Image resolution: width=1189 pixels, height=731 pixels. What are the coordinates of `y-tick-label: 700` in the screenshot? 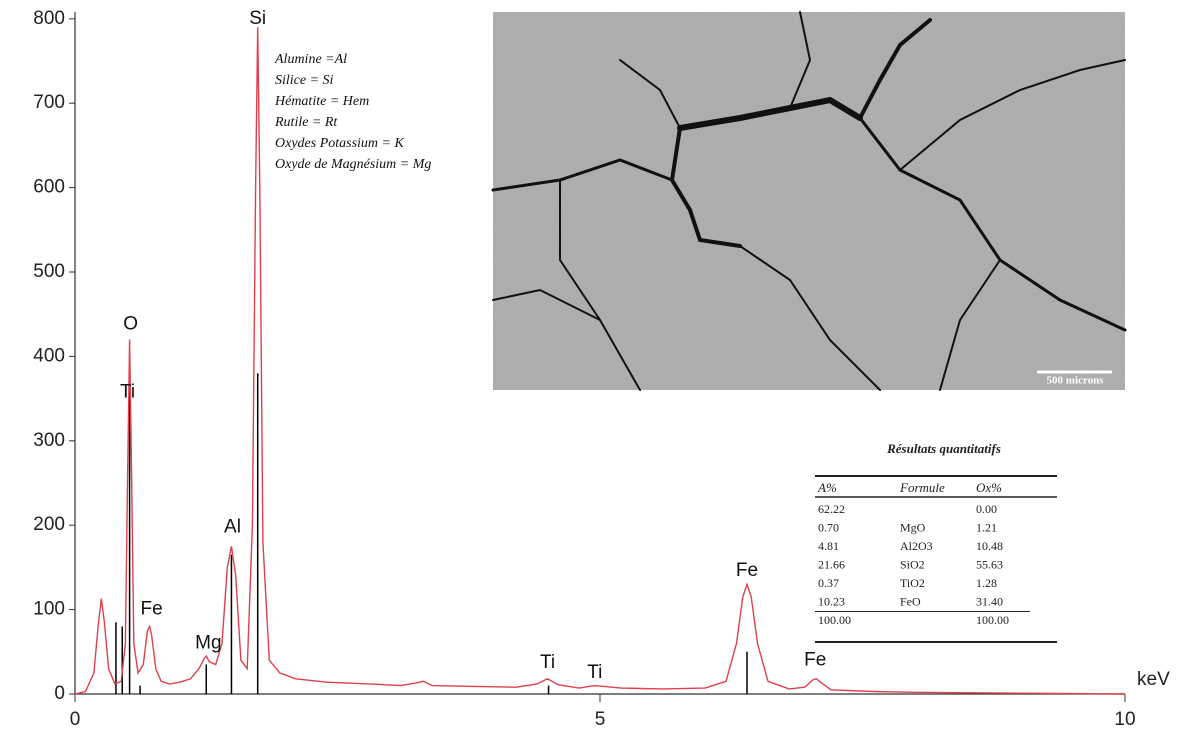 It's located at (49, 102).